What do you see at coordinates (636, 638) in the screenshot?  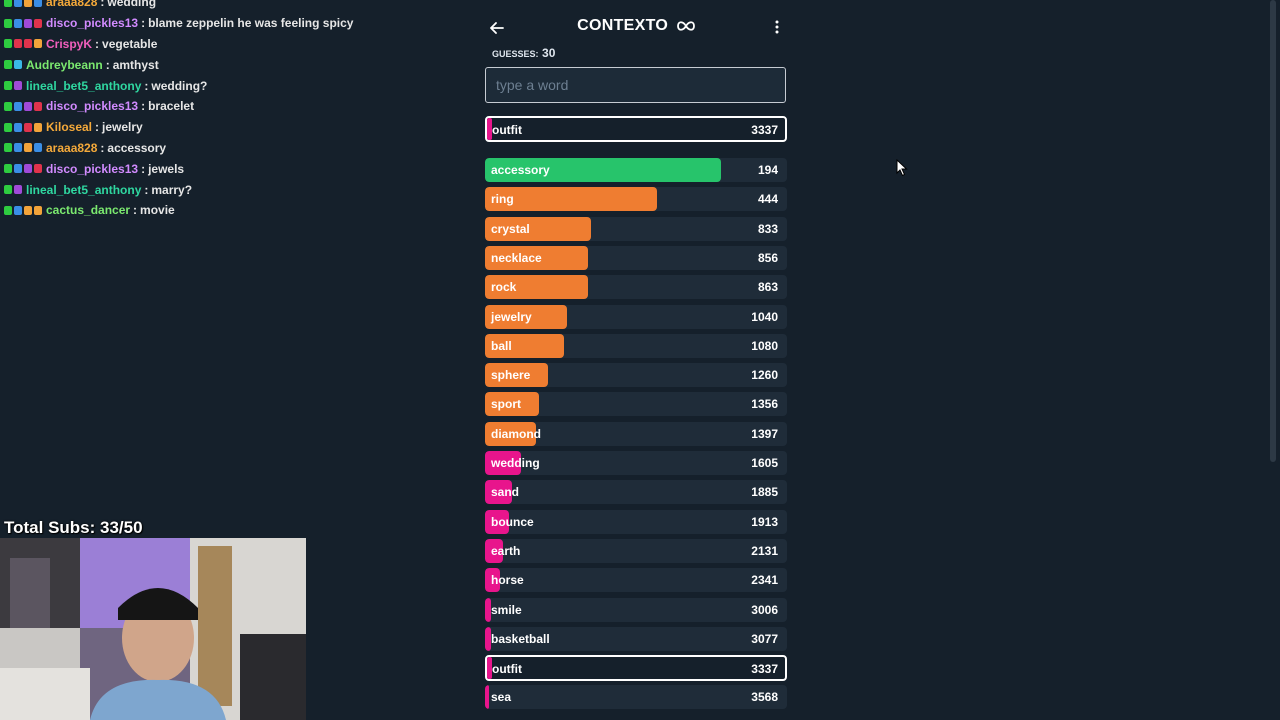 I see `guess-row: basketball 3077` at bounding box center [636, 638].